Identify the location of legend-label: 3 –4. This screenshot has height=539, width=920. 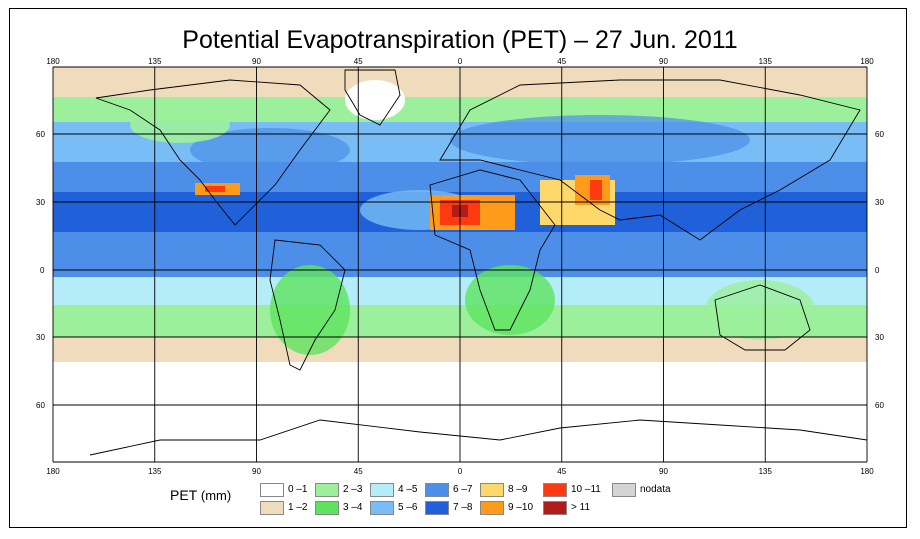
(353, 507).